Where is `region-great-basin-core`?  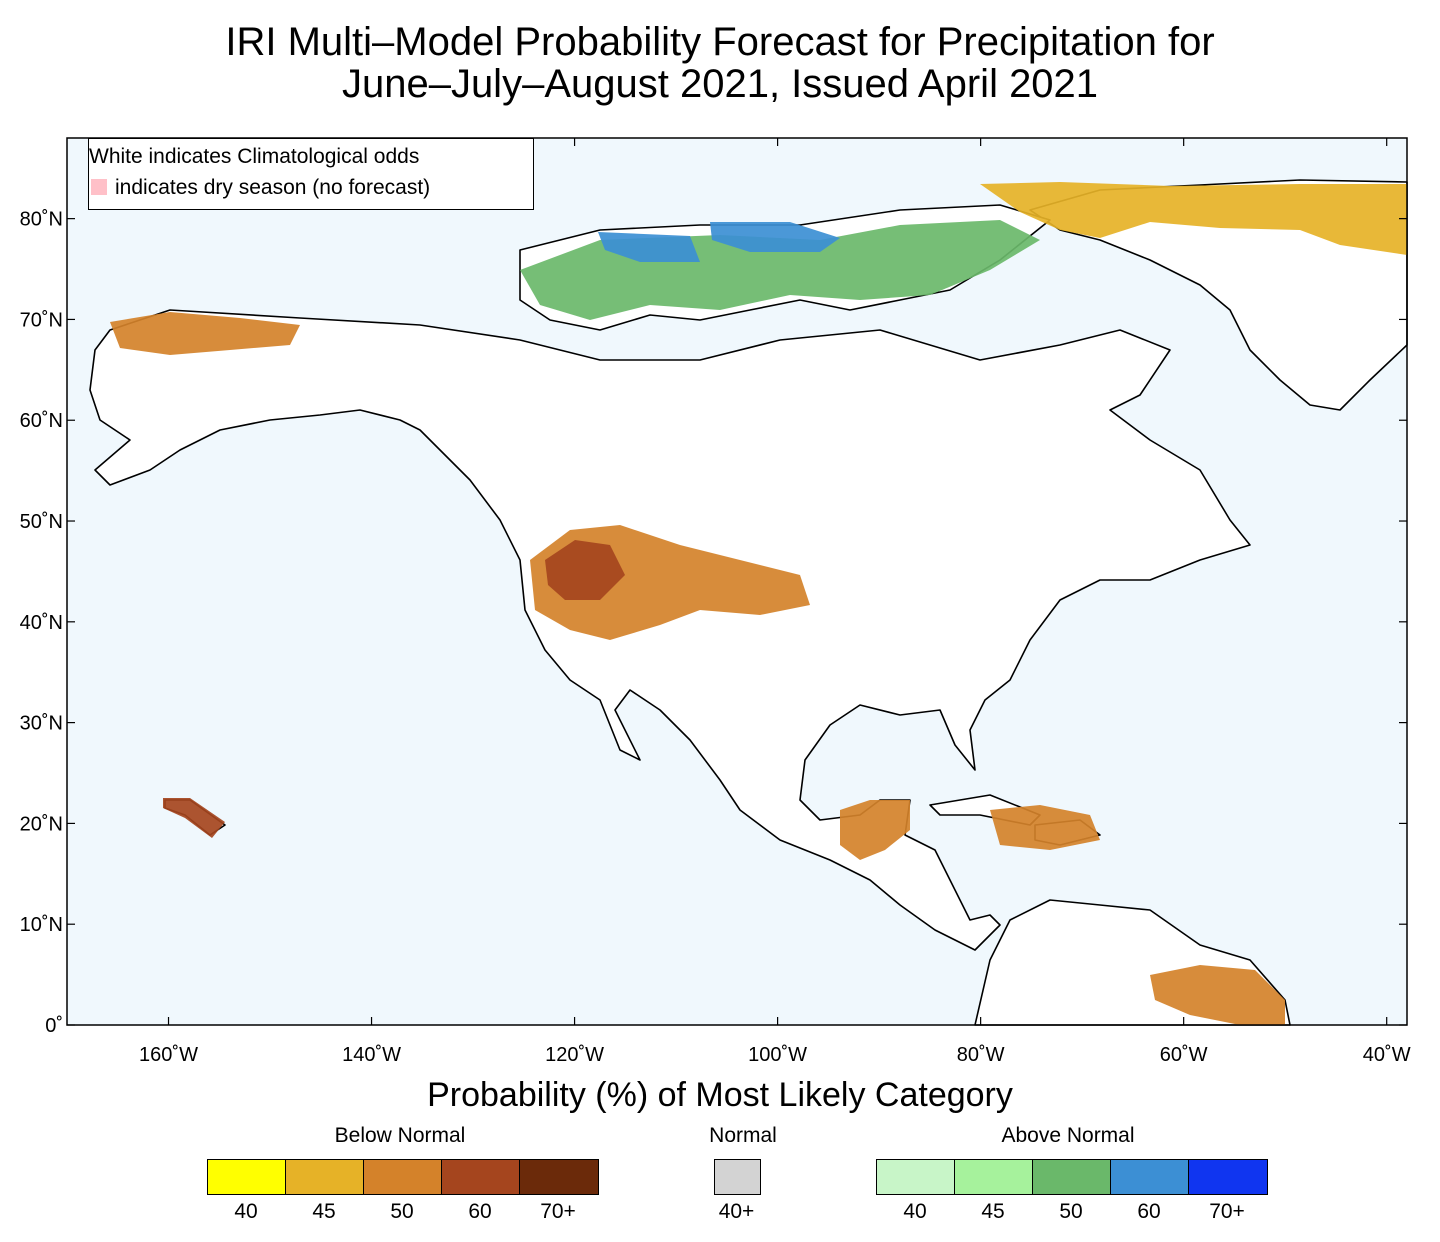
region-great-basin-core is located at coordinates (585, 570).